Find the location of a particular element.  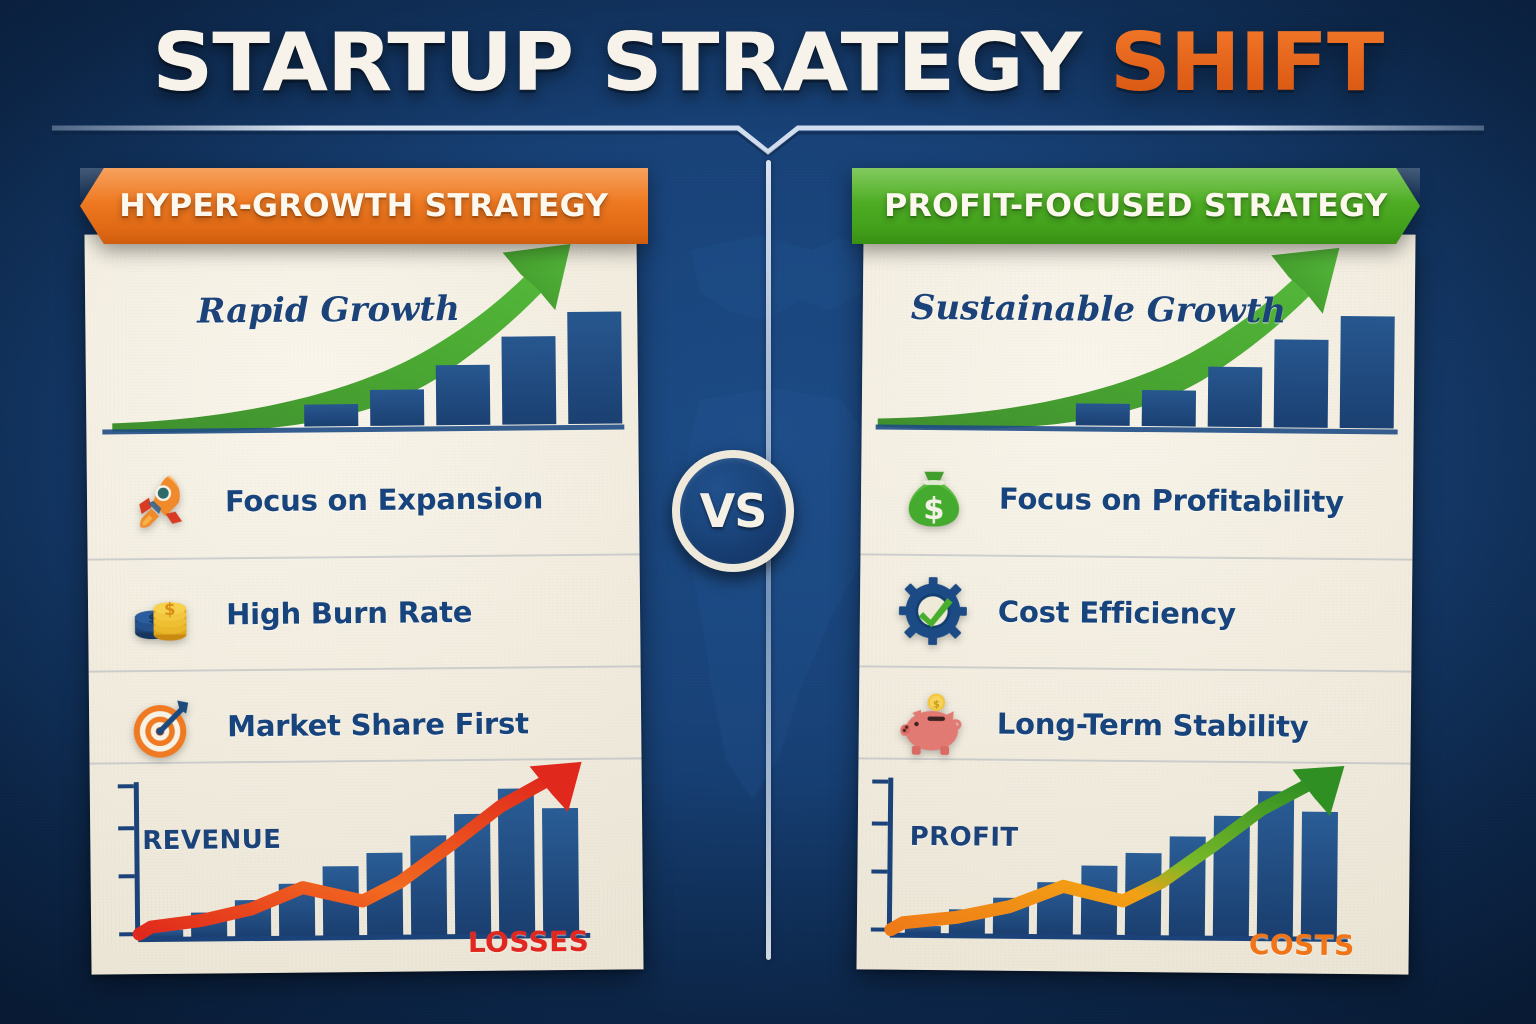

ribbon-profit-focused: PROFIT-FOCUSED STRATEGY is located at coordinates (1136, 206).